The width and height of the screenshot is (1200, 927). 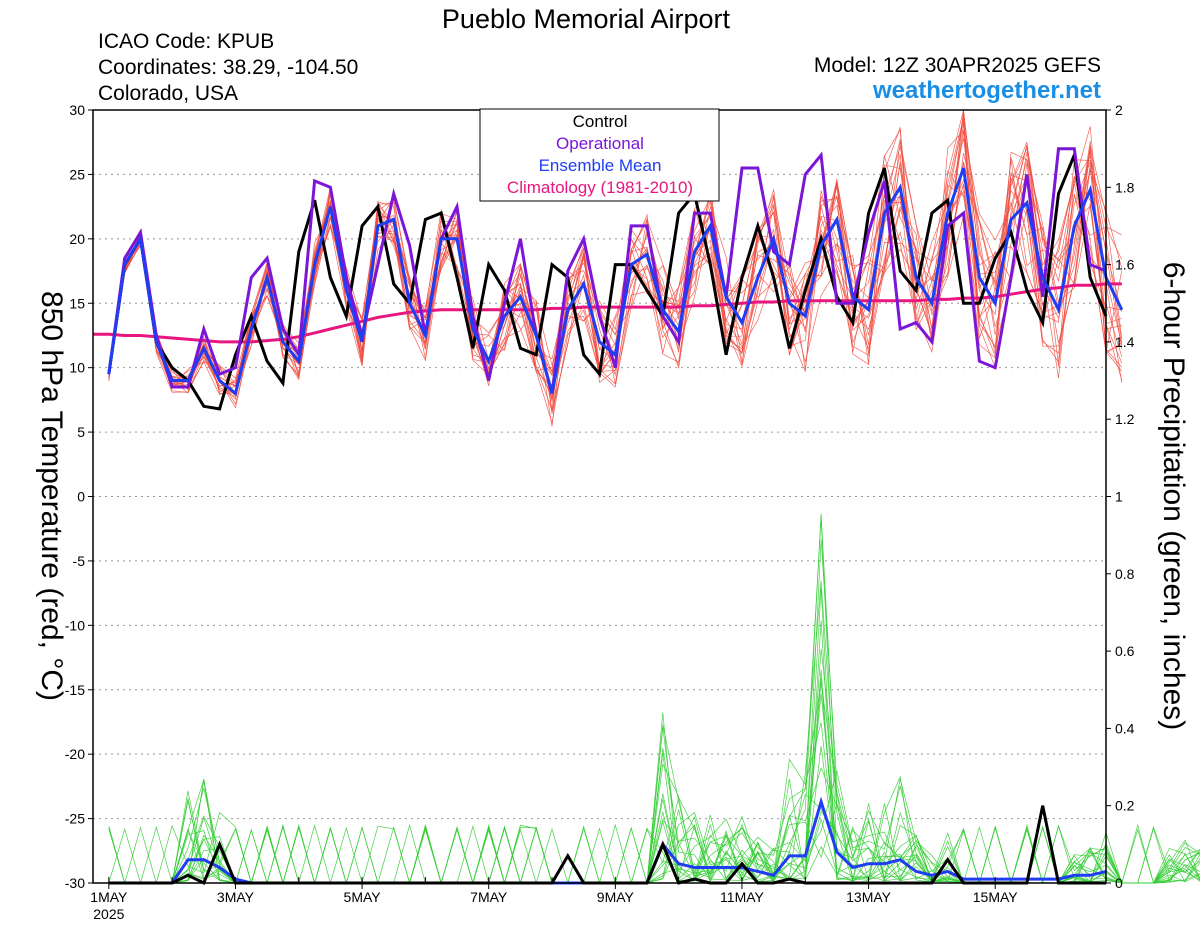 What do you see at coordinates (228, 67) in the screenshot?
I see `coordinates: Coordinates: 38.29, -104.50` at bounding box center [228, 67].